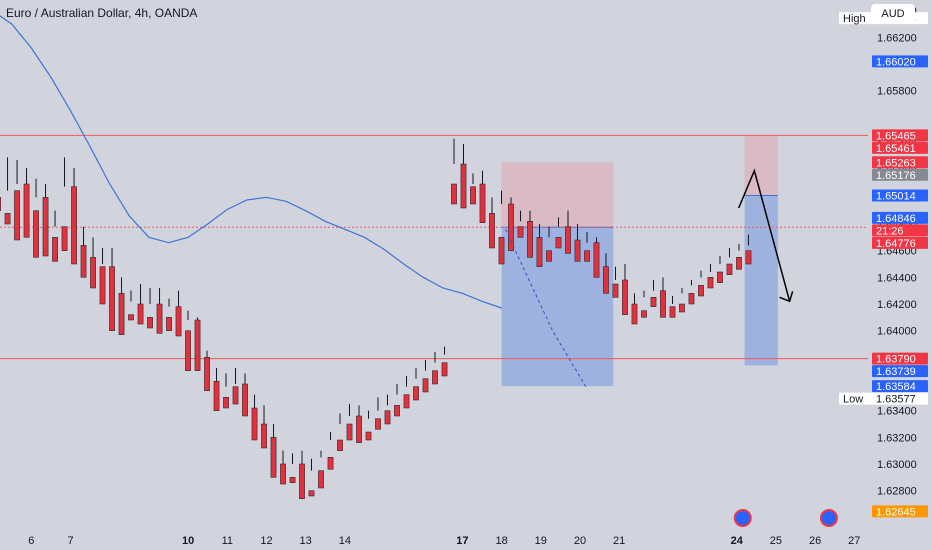 This screenshot has width=932, height=550. What do you see at coordinates (896, 372) in the screenshot?
I see `price-label-text: 1.63739` at bounding box center [896, 372].